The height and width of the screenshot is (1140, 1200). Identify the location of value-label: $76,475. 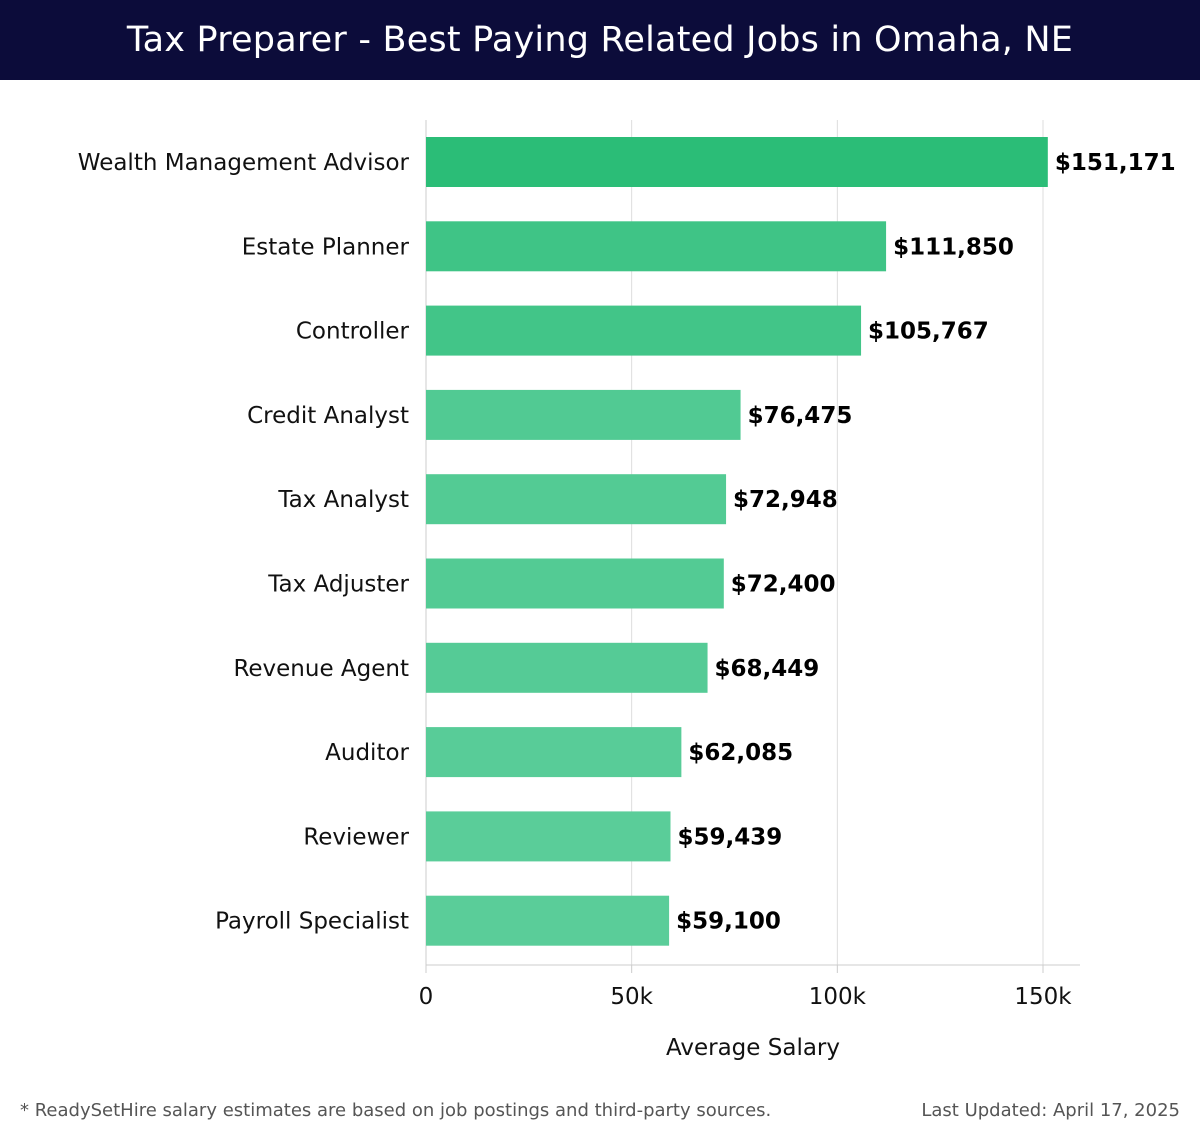
(800, 416).